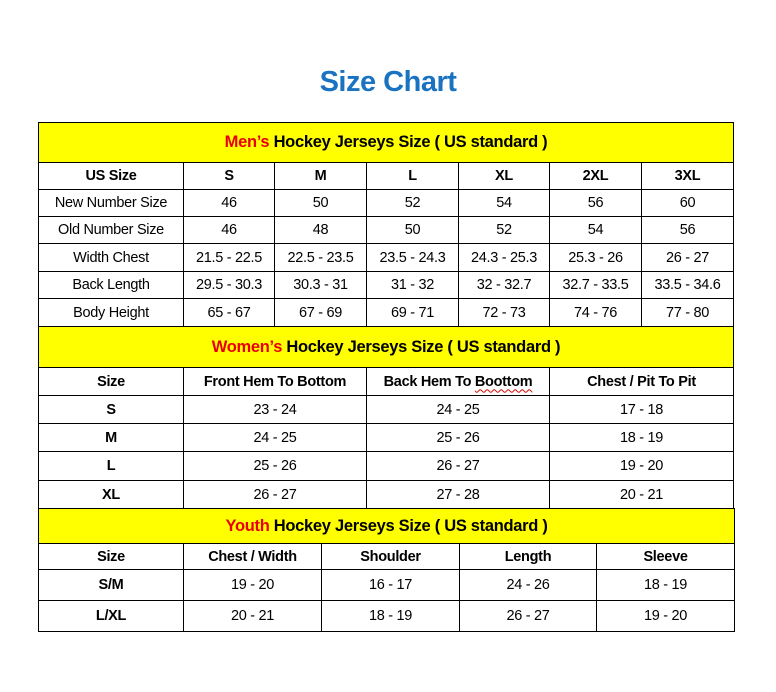 This screenshot has height=692, width=776. I want to click on column-header: Shoulder, so click(390, 556).